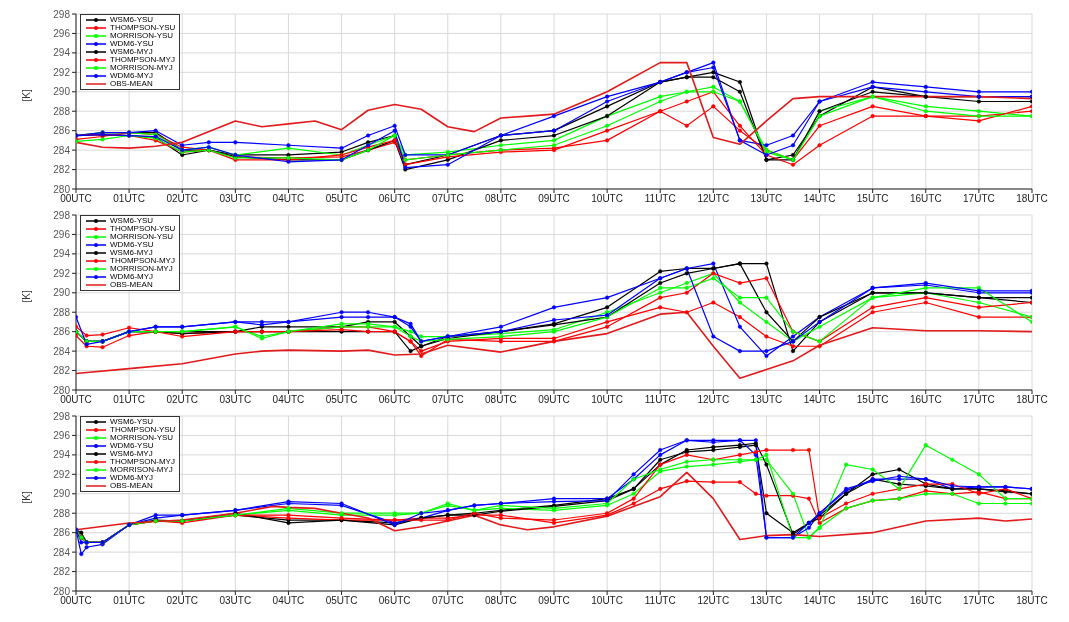 The image size is (1069, 622). I want to click on x-tick-label: 07UTC, so click(447, 400).